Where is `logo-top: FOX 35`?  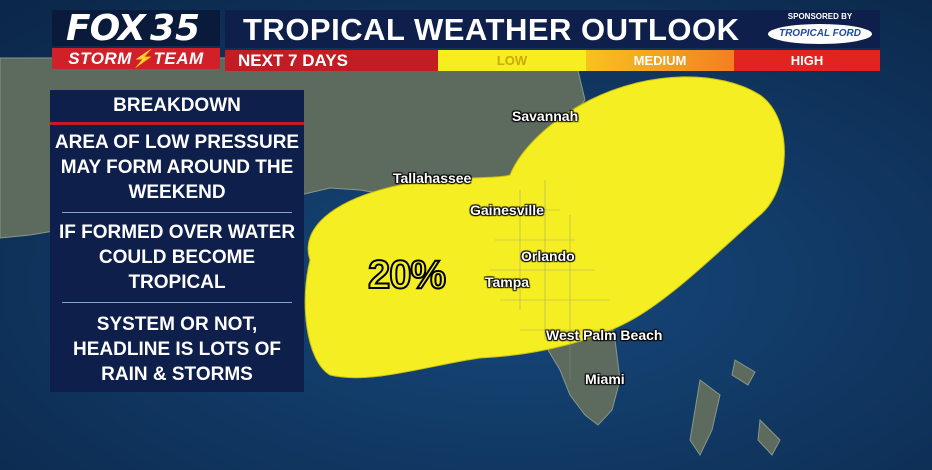 logo-top: FOX 35 is located at coordinates (136, 28).